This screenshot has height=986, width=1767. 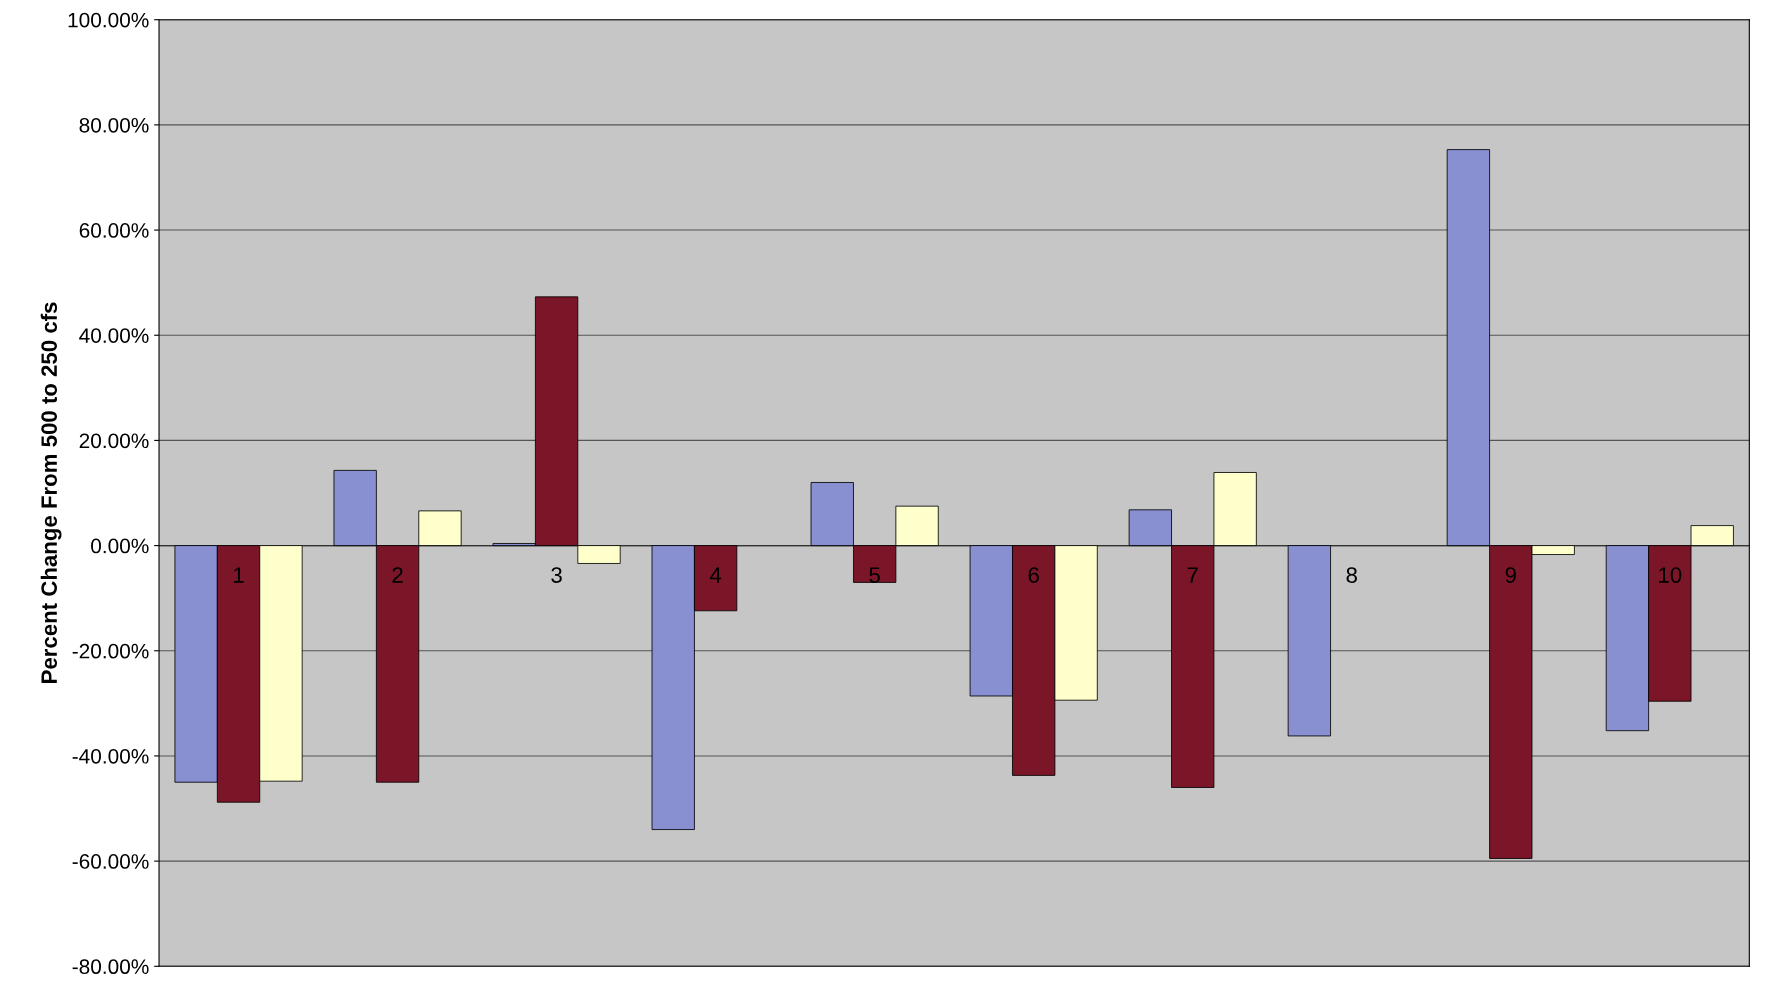 What do you see at coordinates (120, 546) in the screenshot?
I see `y-tick-label: 0.00%` at bounding box center [120, 546].